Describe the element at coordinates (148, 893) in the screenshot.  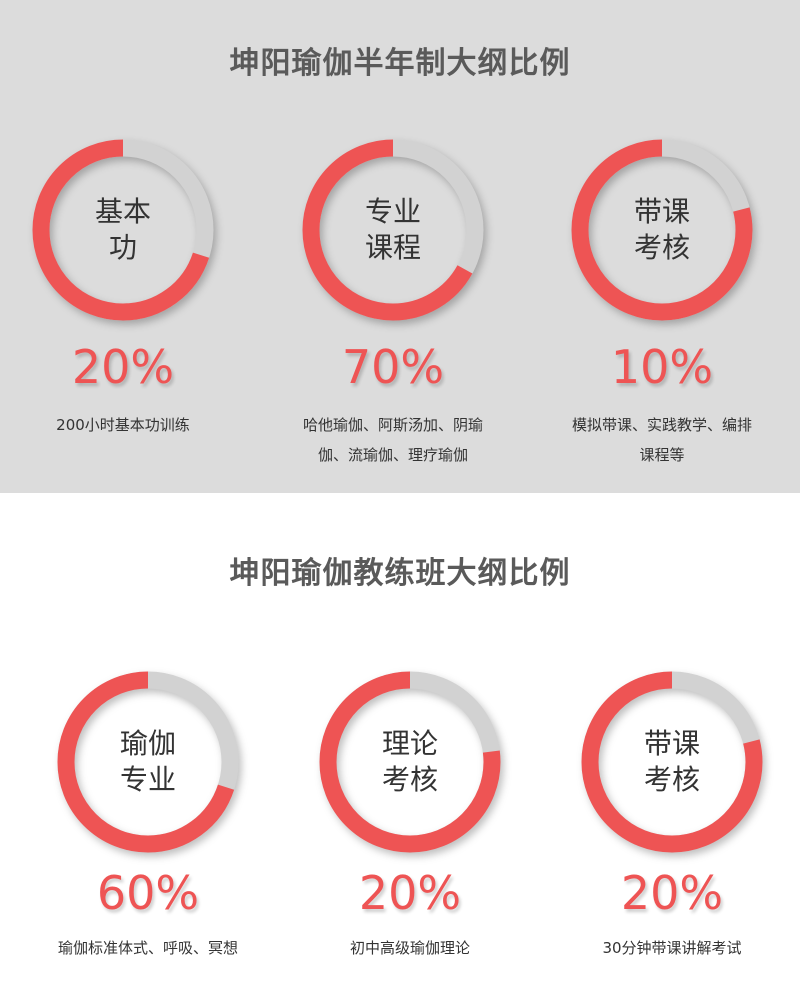
I see `percent-value: 60%` at that location.